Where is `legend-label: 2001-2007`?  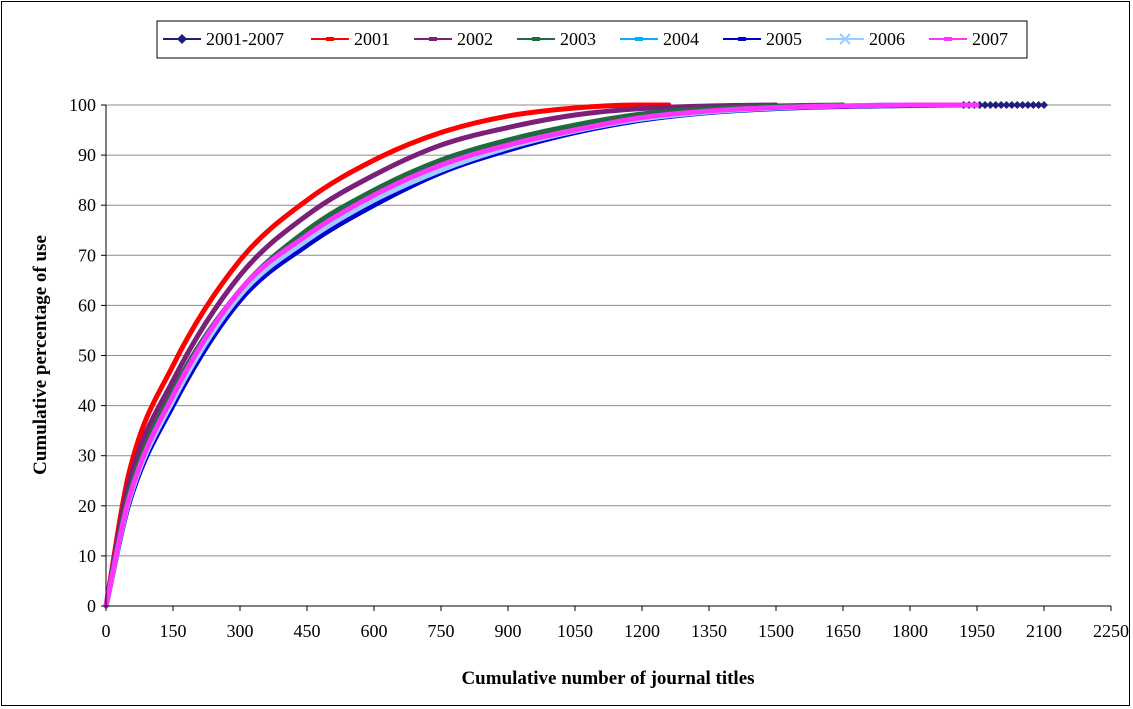
legend-label: 2001-2007 is located at coordinates (245, 39).